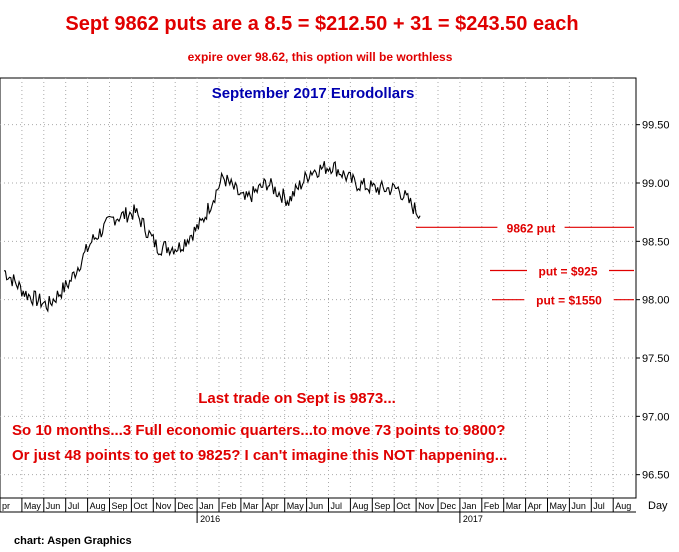 This screenshot has width=679, height=552. What do you see at coordinates (656, 242) in the screenshot?
I see `y-tick-label: 98.50` at bounding box center [656, 242].